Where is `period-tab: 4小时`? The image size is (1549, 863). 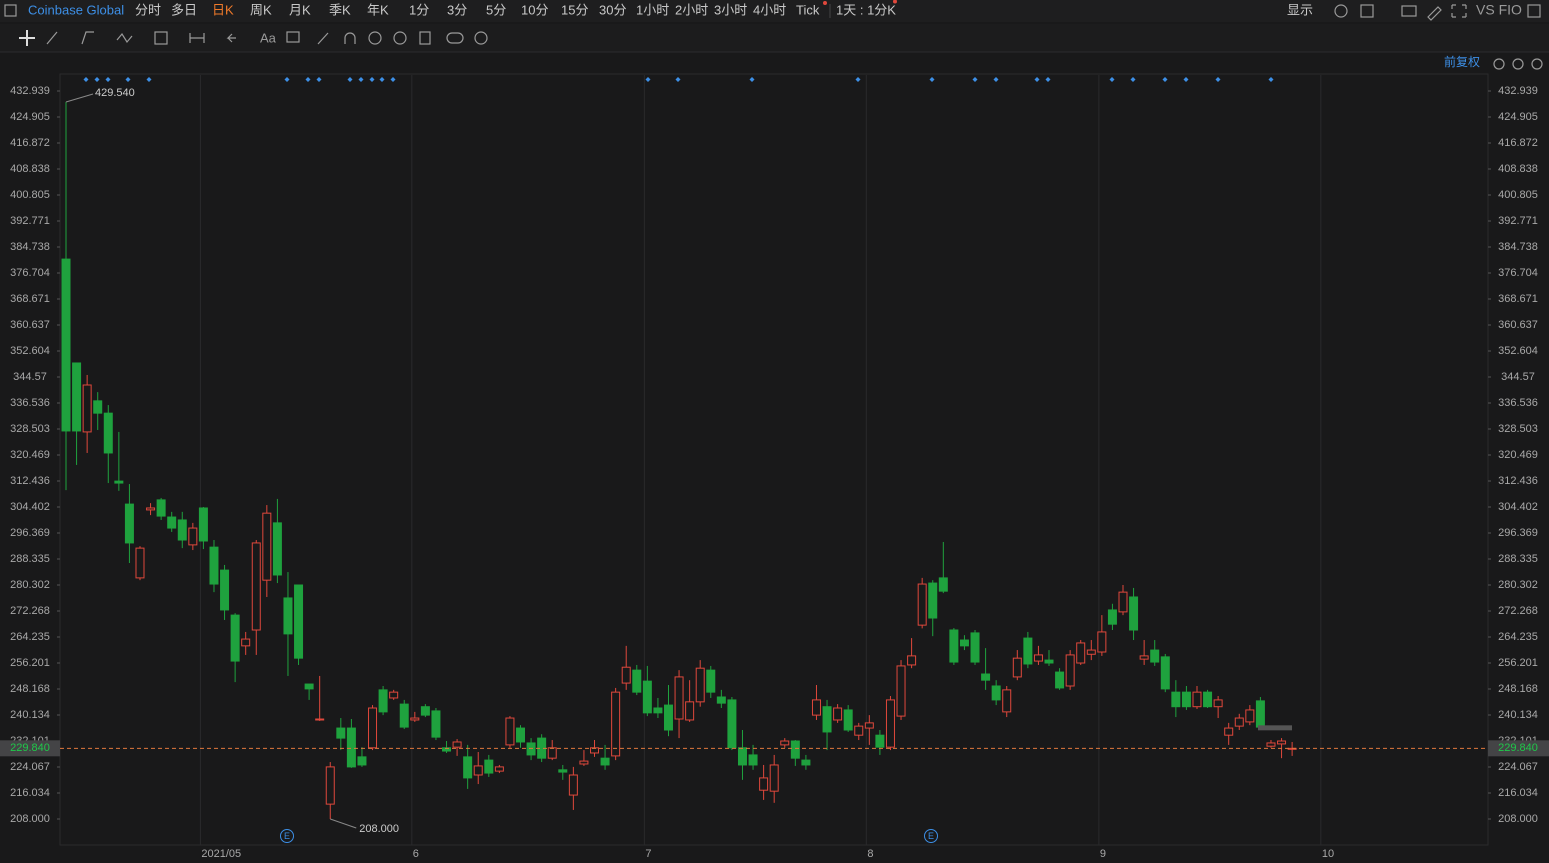
period-tab: 4小时 is located at coordinates (769, 9).